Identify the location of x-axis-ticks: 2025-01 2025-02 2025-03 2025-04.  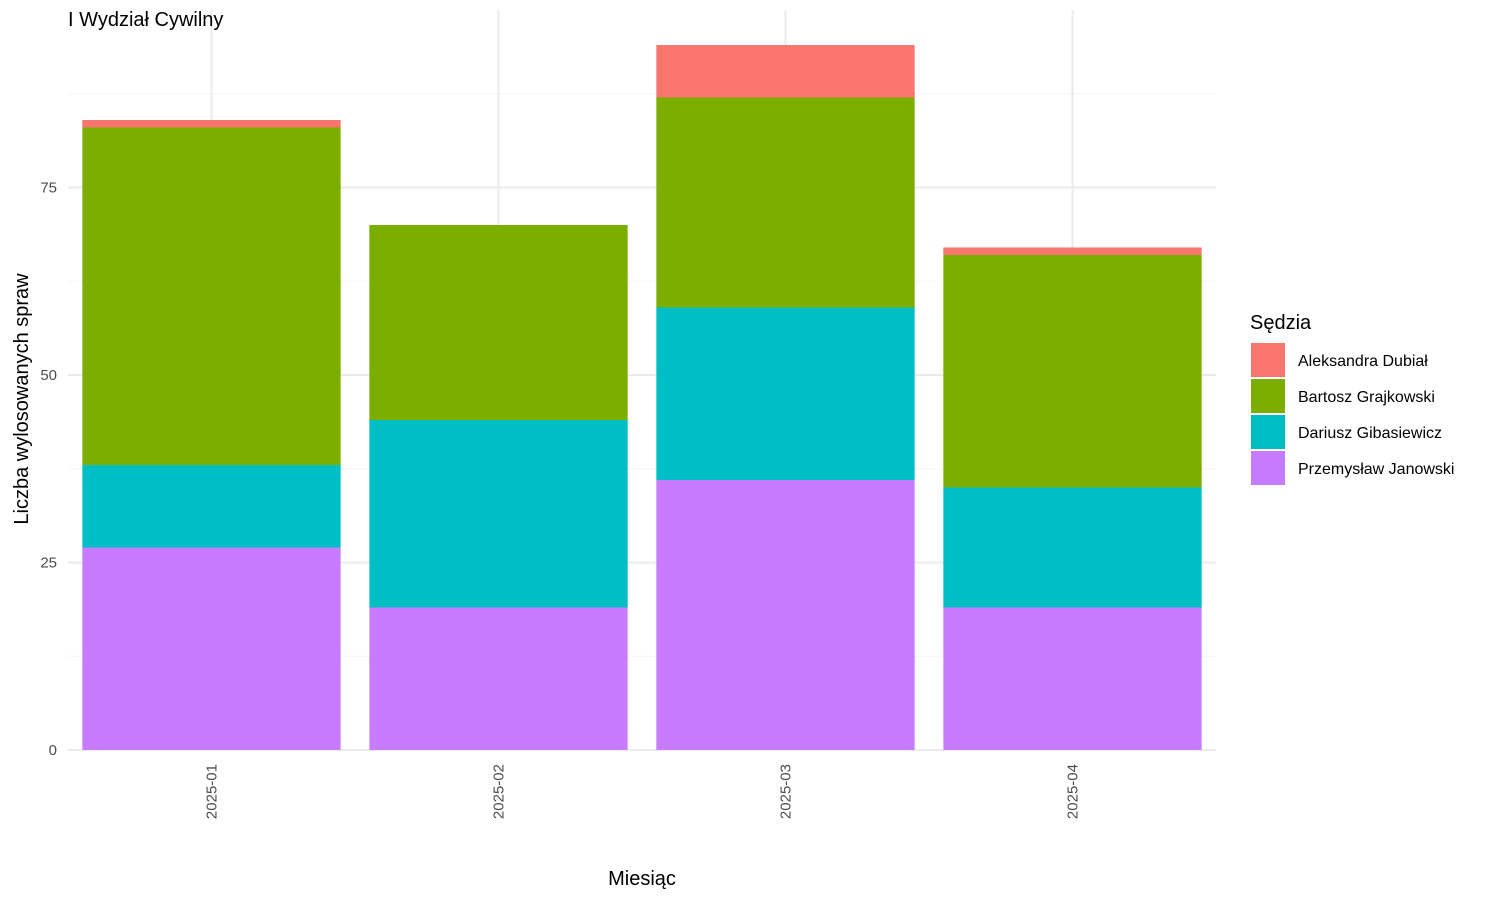
(643, 791).